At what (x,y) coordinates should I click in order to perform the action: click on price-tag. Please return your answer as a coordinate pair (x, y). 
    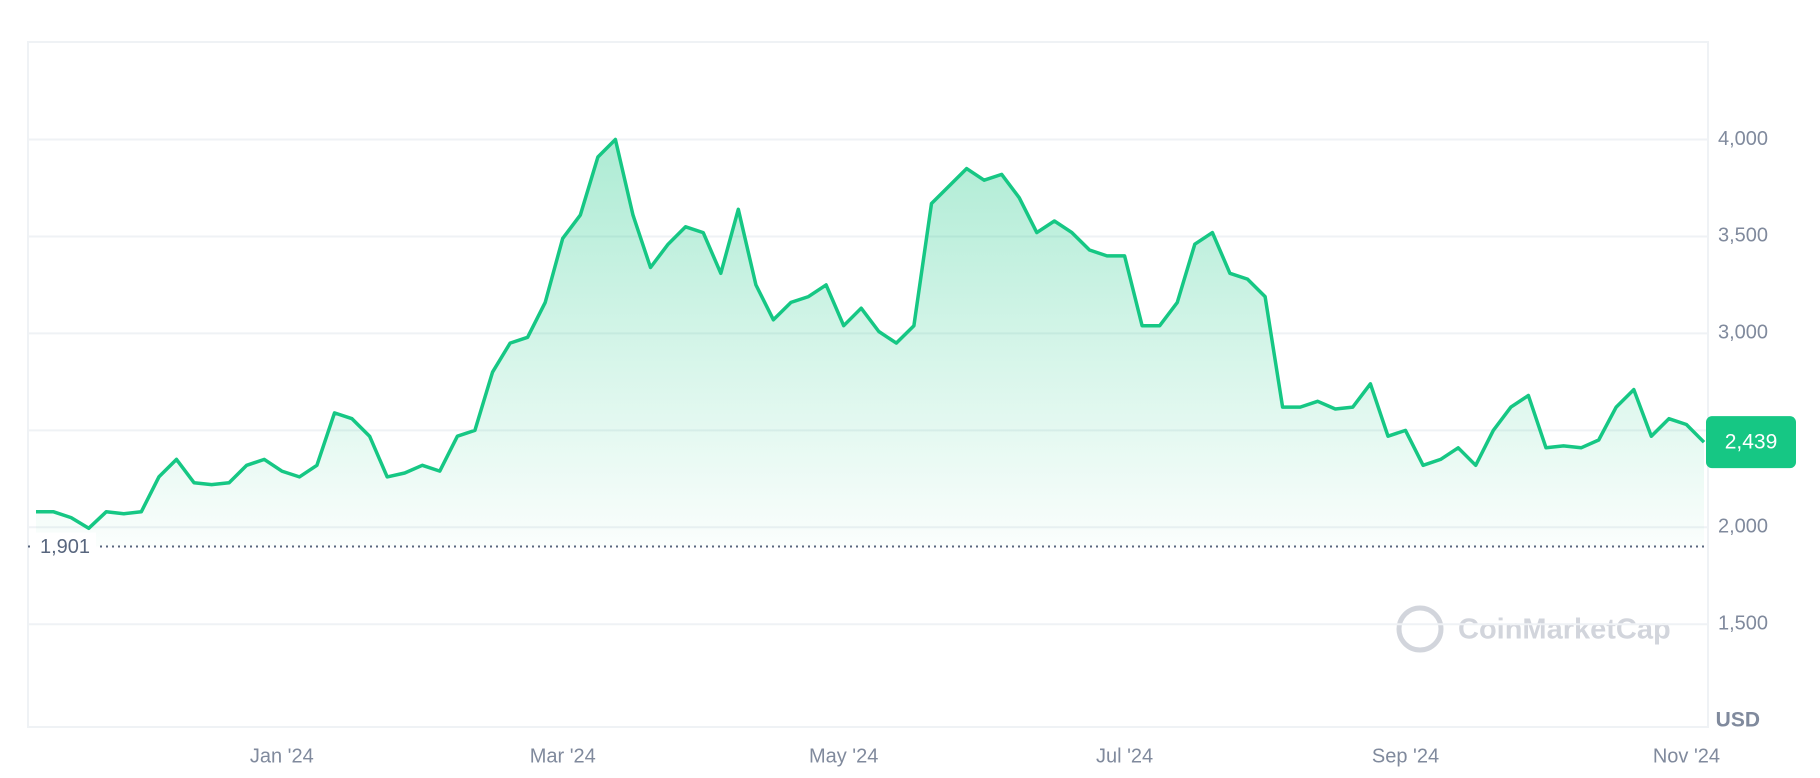
    Looking at the image, I should click on (1751, 442).